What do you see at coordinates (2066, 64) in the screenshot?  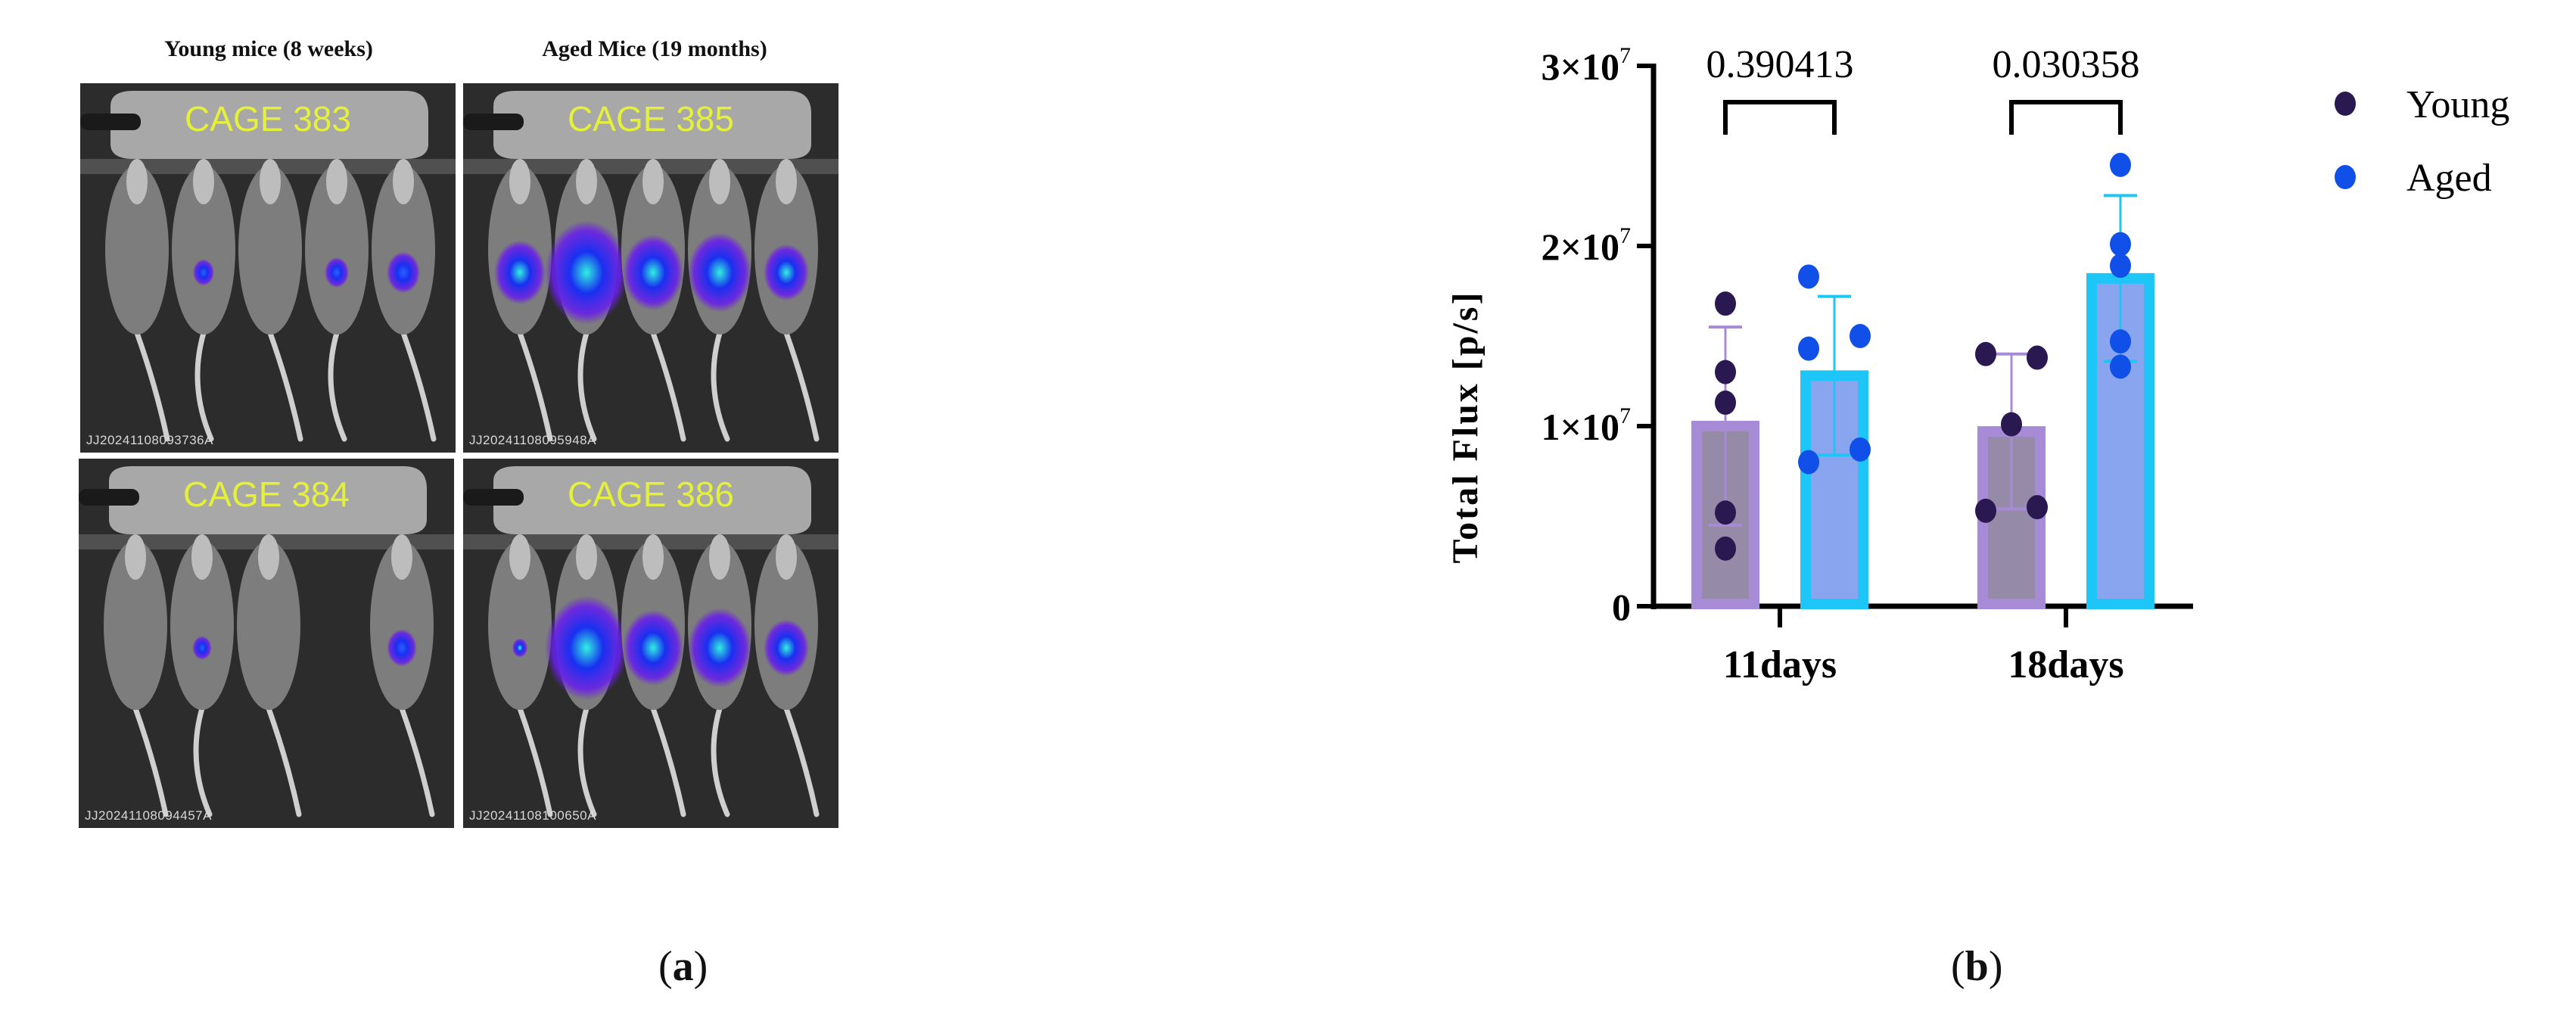 I see `p-value-label: 0.030358` at bounding box center [2066, 64].